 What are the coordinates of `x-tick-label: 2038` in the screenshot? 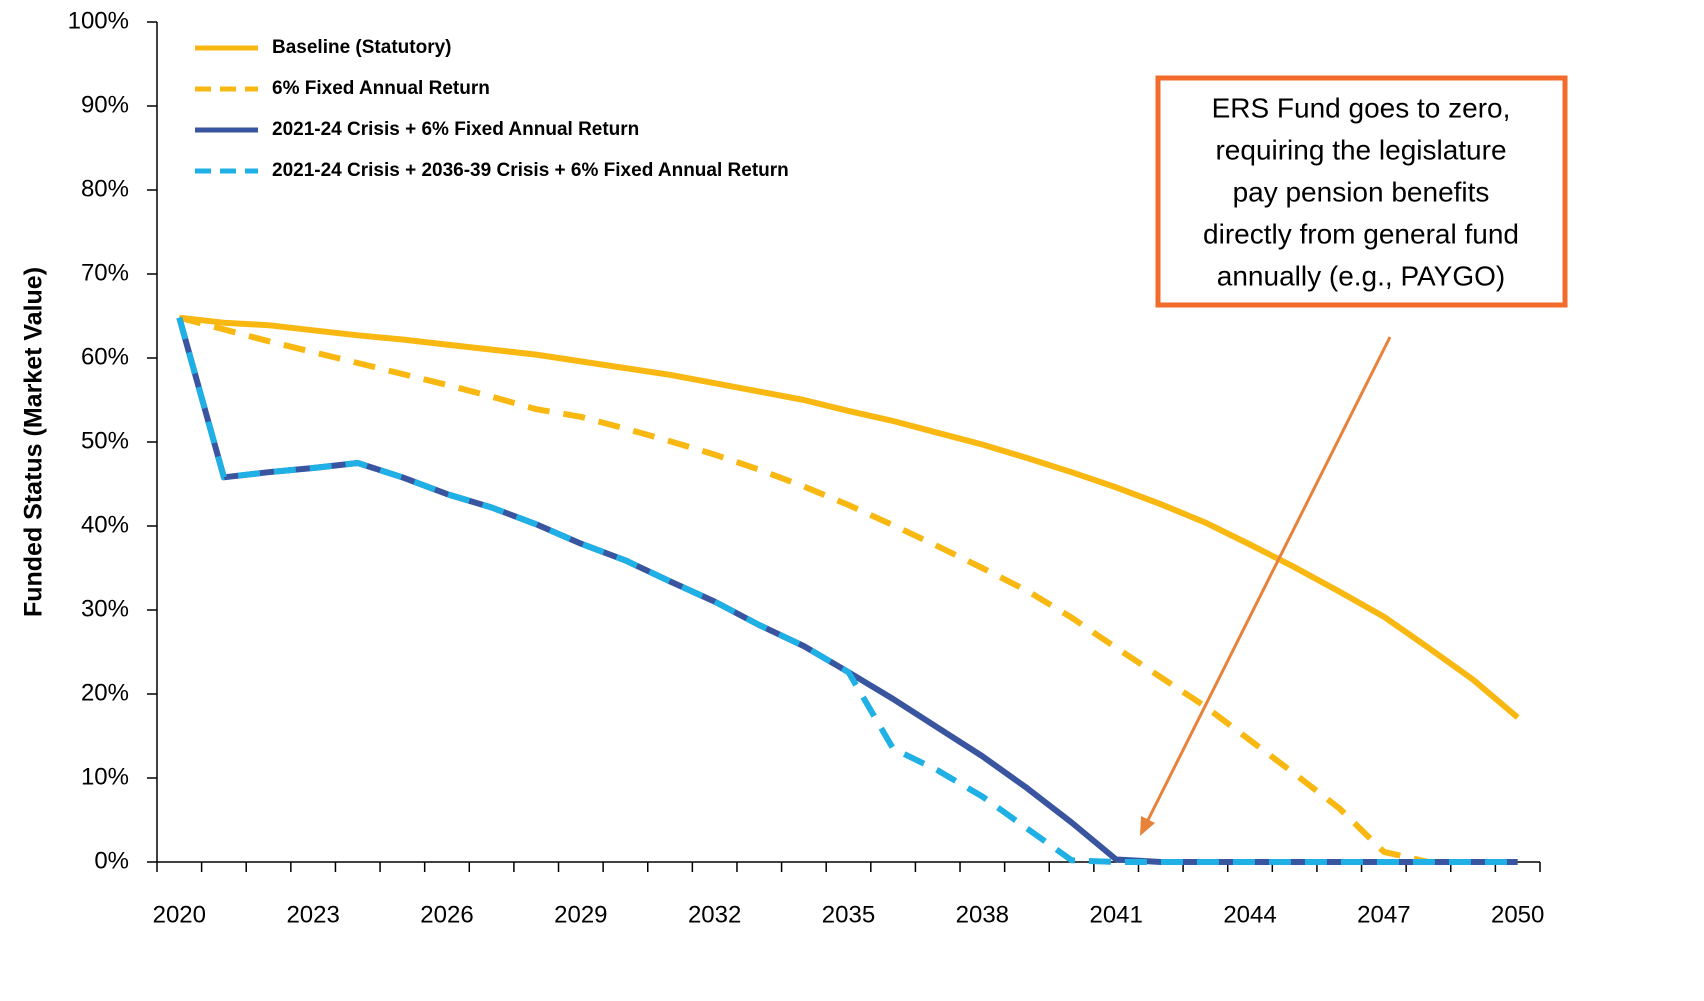 It's located at (982, 914).